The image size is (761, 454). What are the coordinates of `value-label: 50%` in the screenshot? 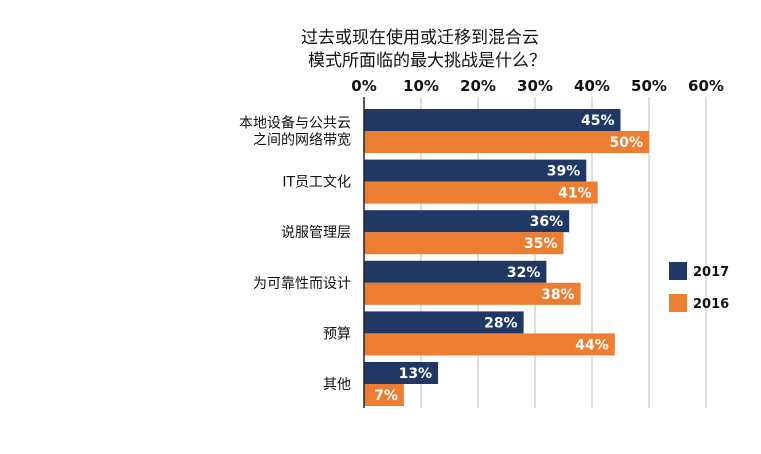 It's located at (626, 143).